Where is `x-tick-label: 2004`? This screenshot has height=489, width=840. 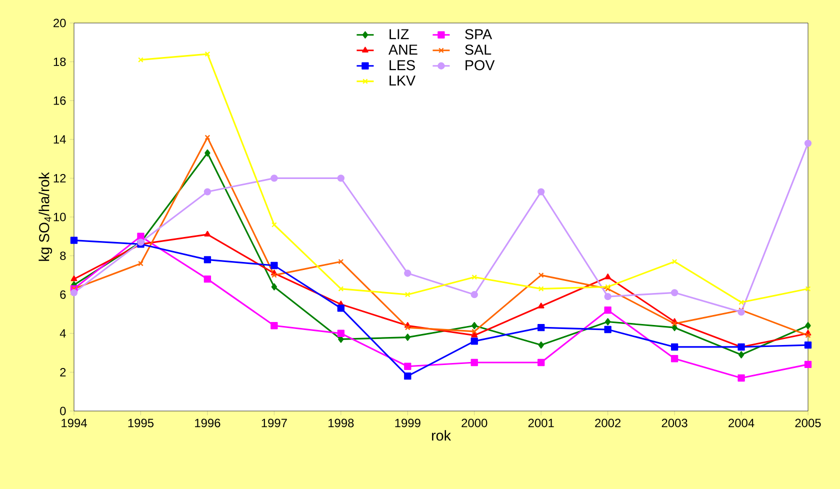
x-tick-label: 2004 is located at coordinates (741, 423).